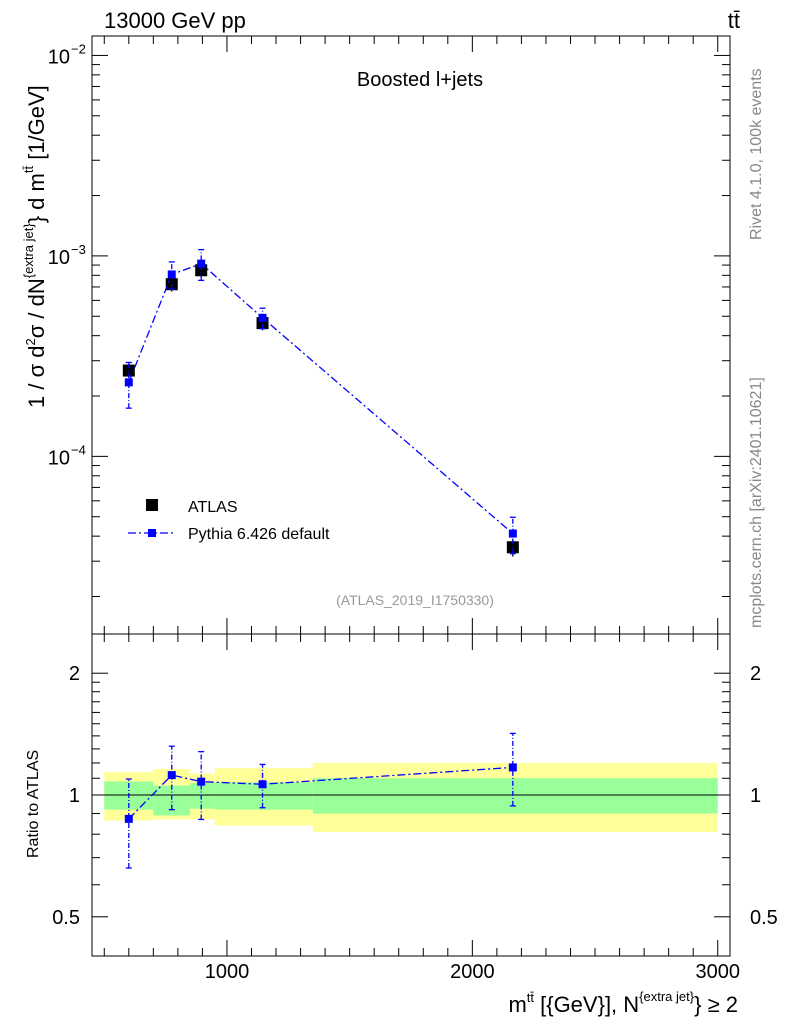  What do you see at coordinates (175, 20) in the screenshot?
I see `header-energy-label: 13000 GeV pp` at bounding box center [175, 20].